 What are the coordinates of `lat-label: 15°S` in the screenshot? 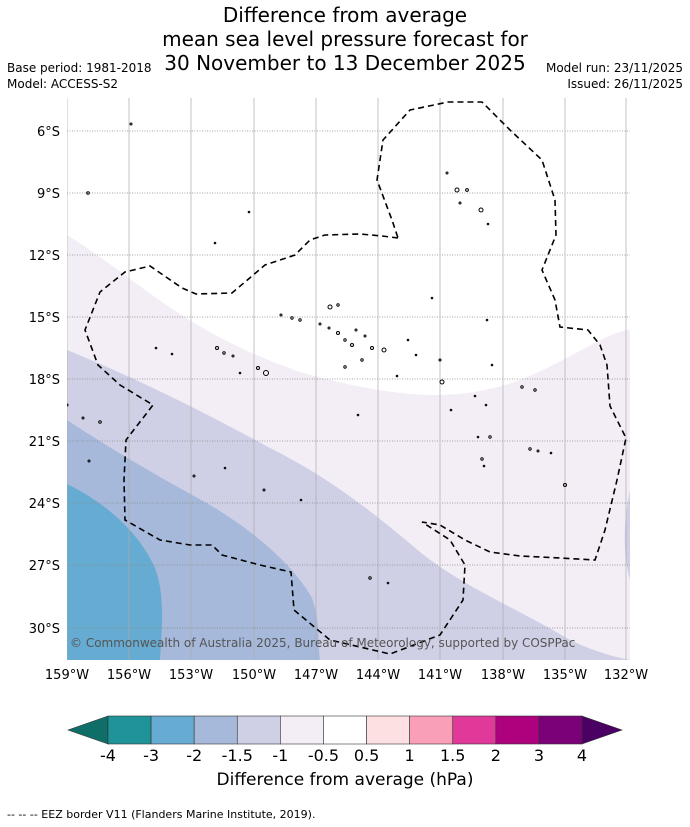 It's located at (44, 318).